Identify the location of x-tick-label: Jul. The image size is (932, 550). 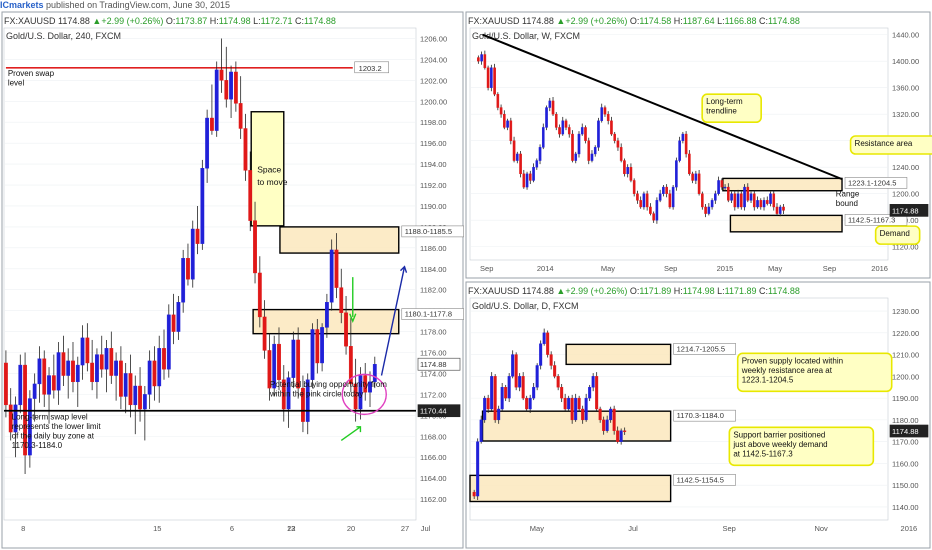
(633, 528).